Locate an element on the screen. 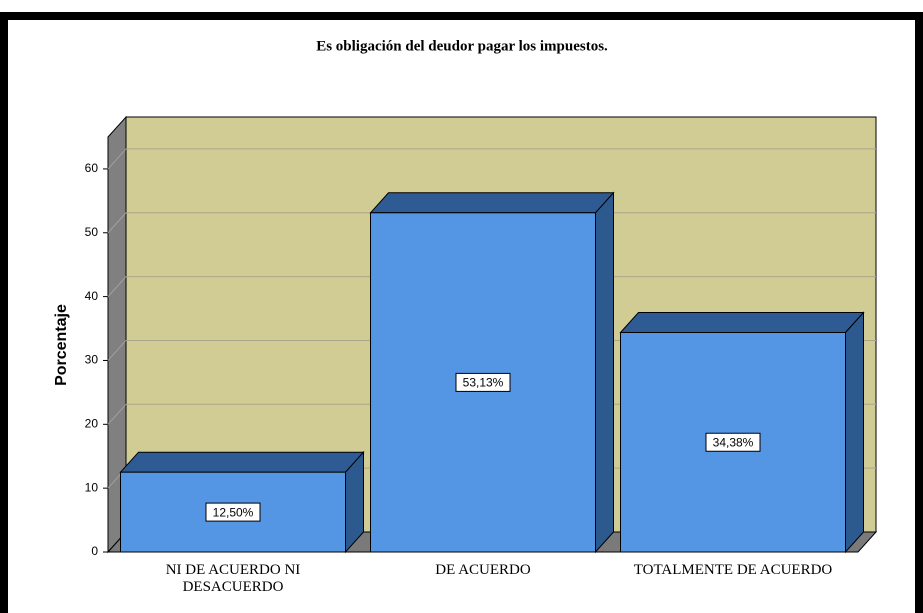 The width and height of the screenshot is (923, 613). x-tick-label: DE ACUERDO is located at coordinates (483, 570).